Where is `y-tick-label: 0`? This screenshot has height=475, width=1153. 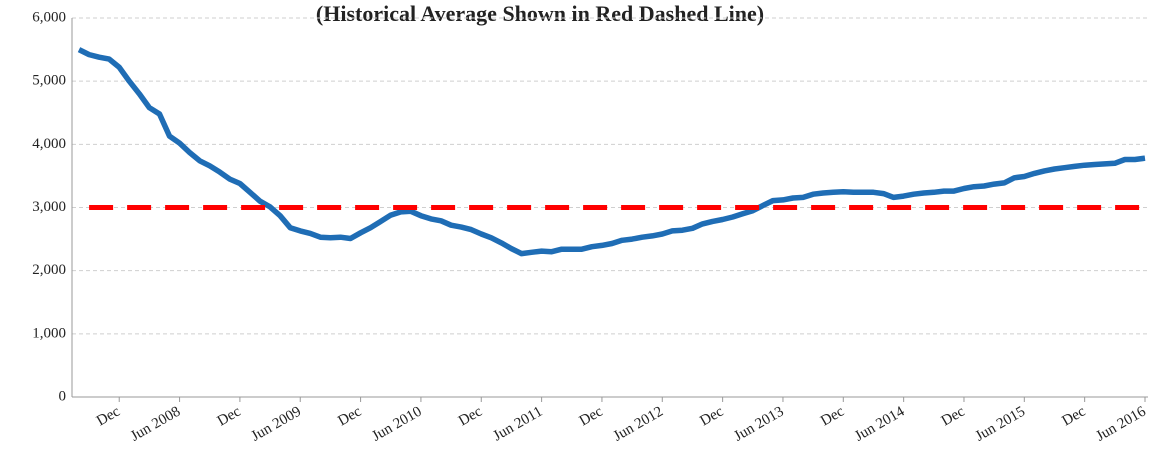
y-tick-label: 0 is located at coordinates (63, 396).